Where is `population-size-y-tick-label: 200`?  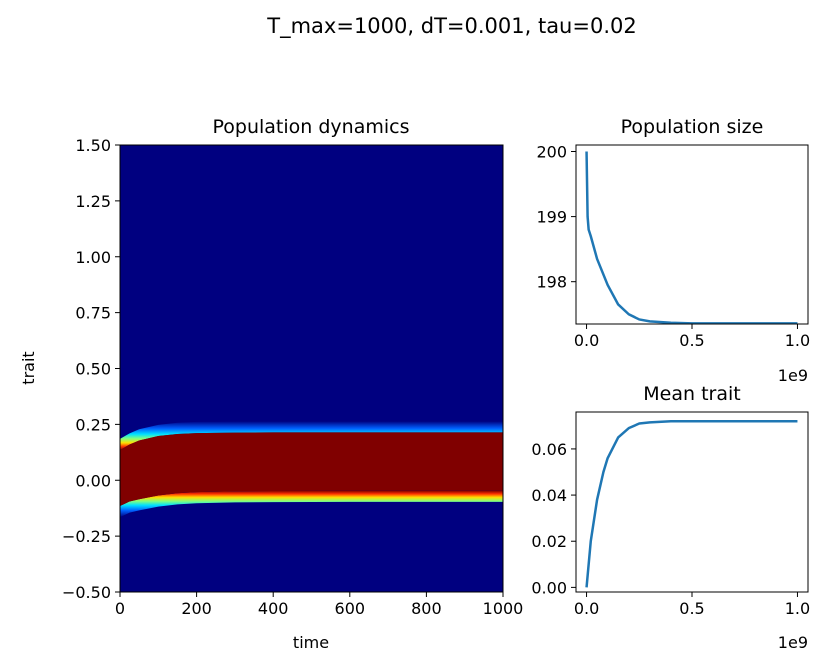
population-size-y-tick-label: 200 is located at coordinates (551, 152).